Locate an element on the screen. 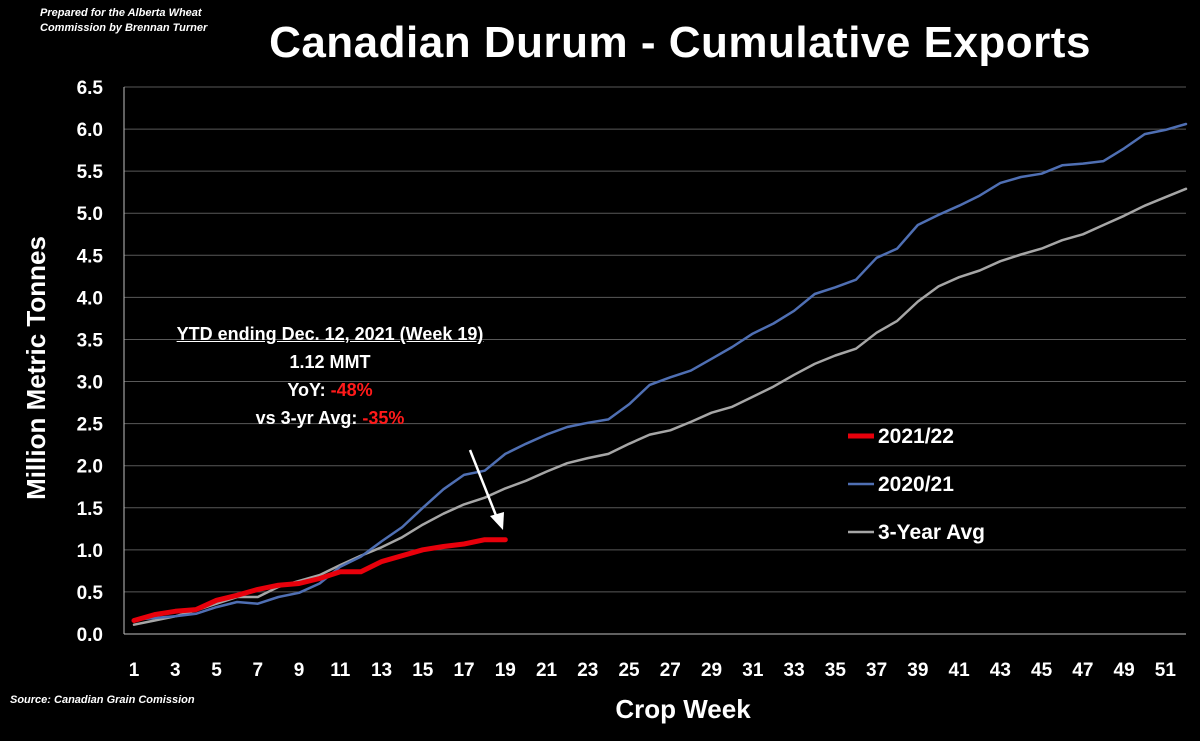 This screenshot has height=741, width=1200. y-tick-label: 3.5 is located at coordinates (90, 340).